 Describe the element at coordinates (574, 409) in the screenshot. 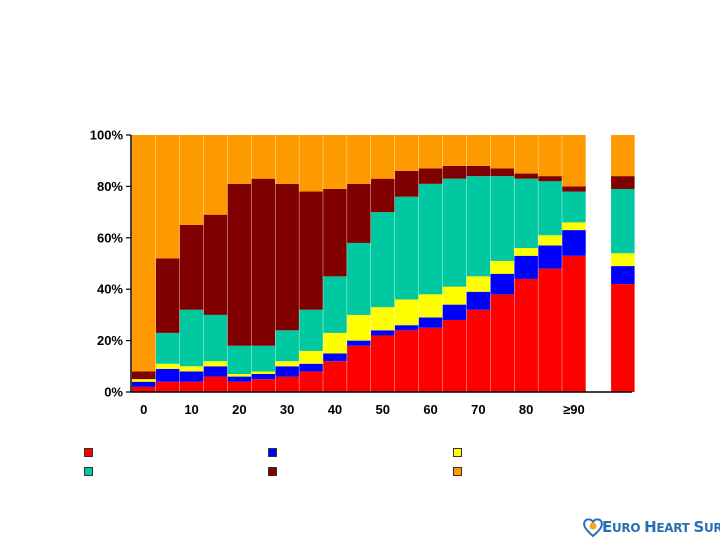

I see `x-tick-label: ≥90` at that location.